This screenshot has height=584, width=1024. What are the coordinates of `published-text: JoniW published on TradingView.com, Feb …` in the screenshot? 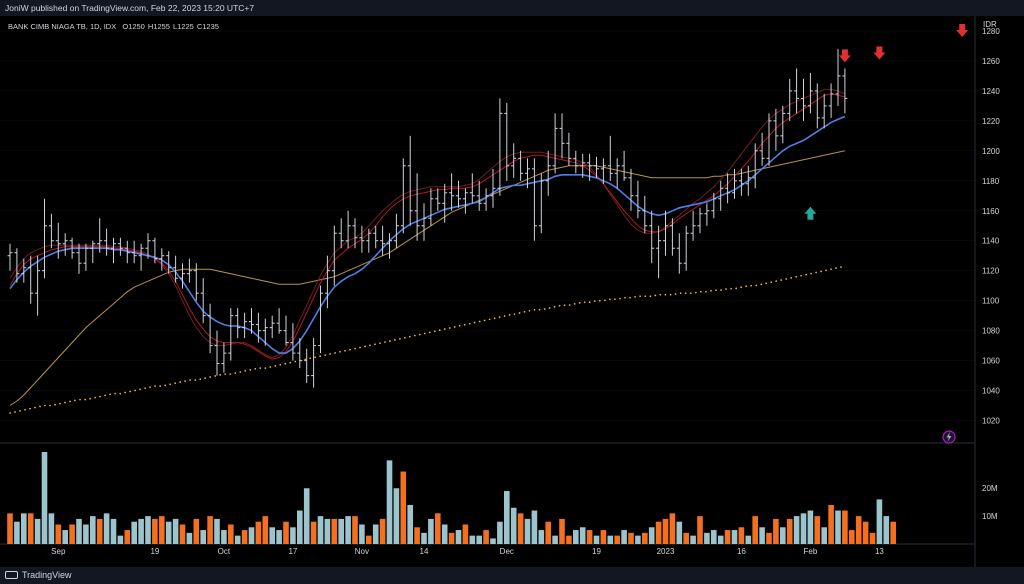 It's located at (130, 8).